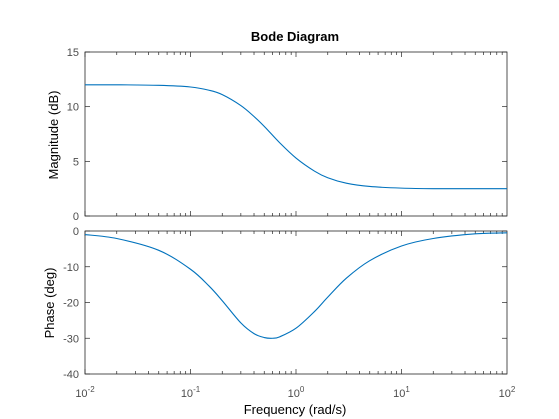 Image resolution: width=559 pixels, height=419 pixels. Describe the element at coordinates (76, 162) in the screenshot. I see `y-tick-label: 5` at that location.